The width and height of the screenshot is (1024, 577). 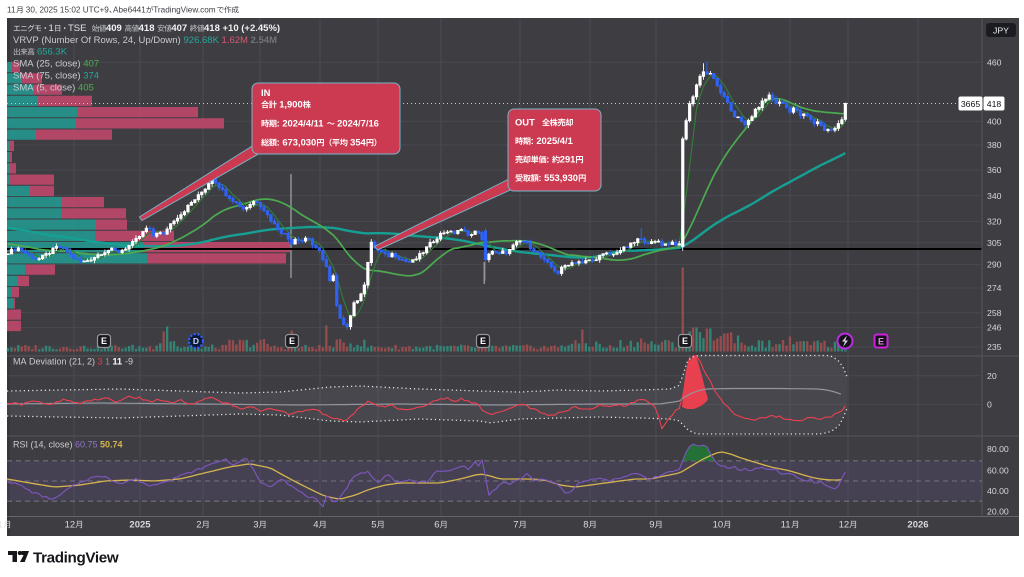 What do you see at coordinates (436, 525) in the screenshot?
I see `svg-text: 6` at bounding box center [436, 525].